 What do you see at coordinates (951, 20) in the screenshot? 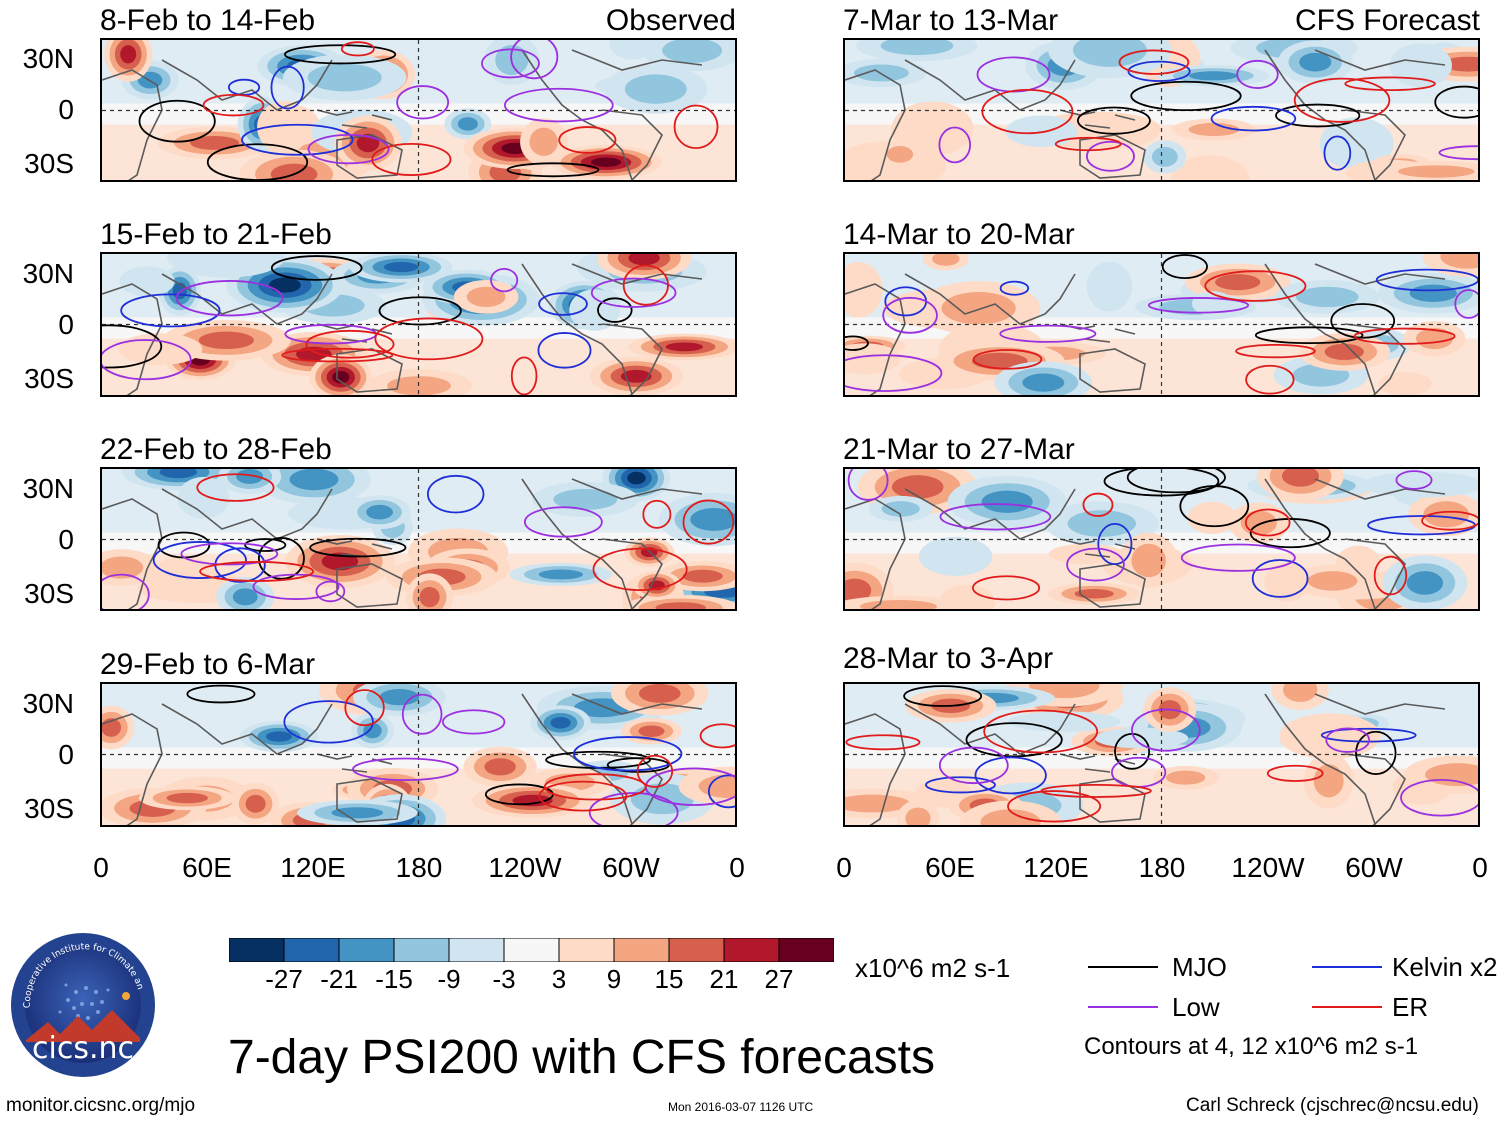
I see `panel-title: 7-Mar to 13-Mar` at bounding box center [951, 20].